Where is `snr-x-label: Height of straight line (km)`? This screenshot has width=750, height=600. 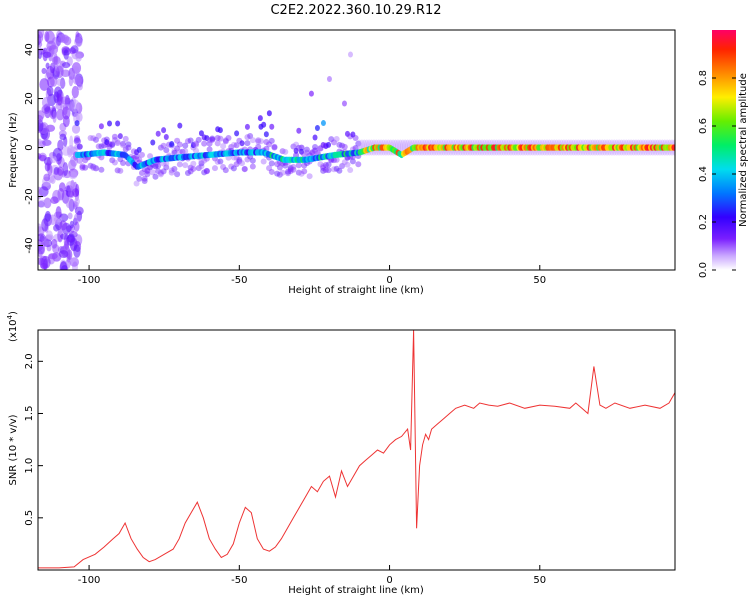 snr-x-label: Height of straight line (km) is located at coordinates (356, 590).